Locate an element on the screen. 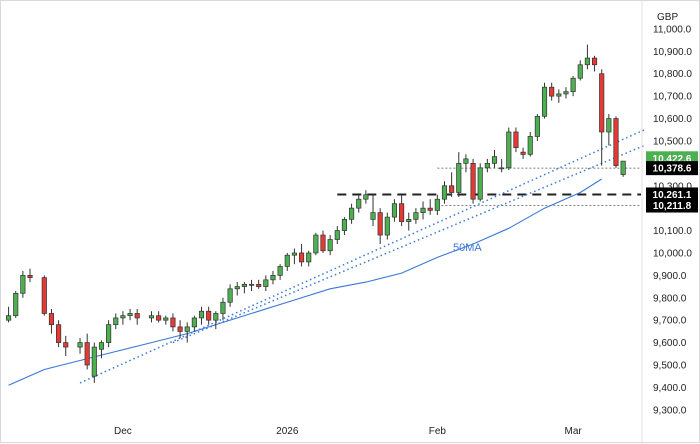 This screenshot has height=444, width=700. price-badge-label: 10,211.8 is located at coordinates (672, 206).